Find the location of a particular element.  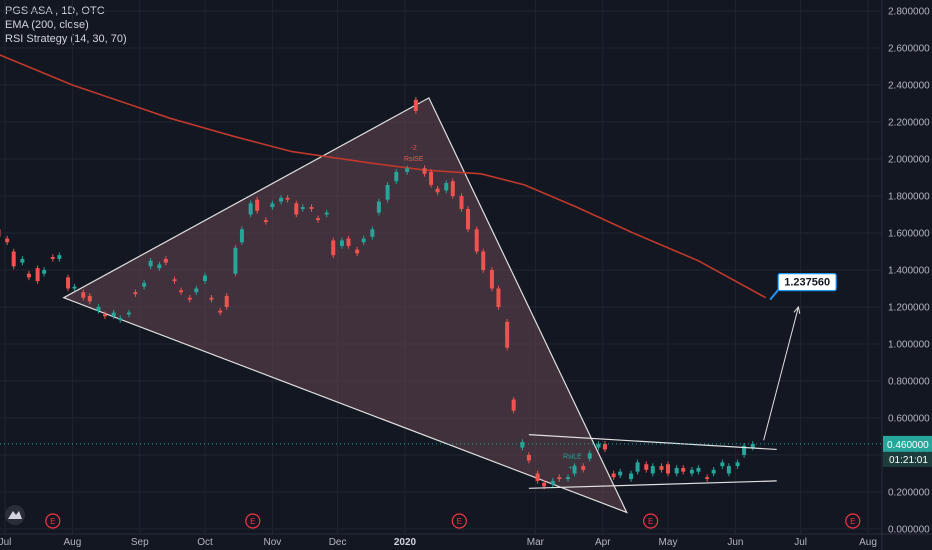

forecast-arrow-head is located at coordinates (797, 309).